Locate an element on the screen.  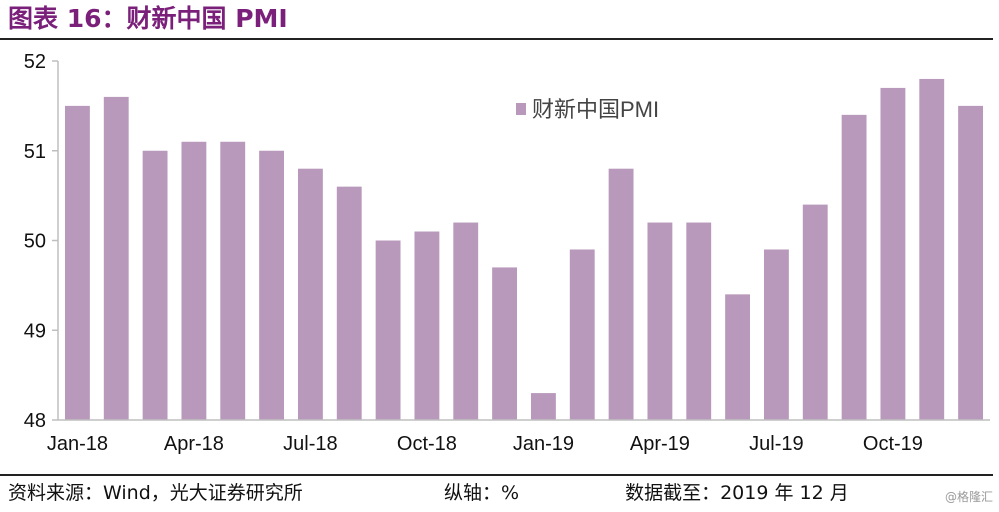
y-tick-label: 48 is located at coordinates (35, 421).